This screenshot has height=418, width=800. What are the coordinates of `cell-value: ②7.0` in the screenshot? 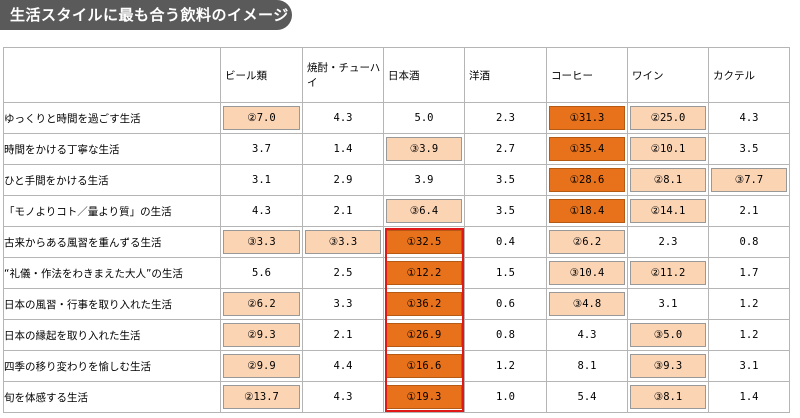 It's located at (261, 118).